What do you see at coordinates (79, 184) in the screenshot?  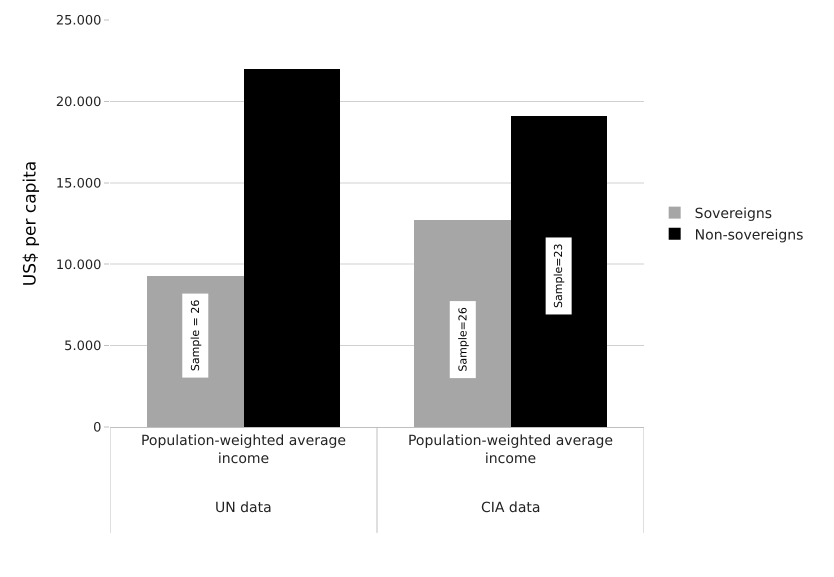 I see `y-tick-label: 15.000` at bounding box center [79, 184].